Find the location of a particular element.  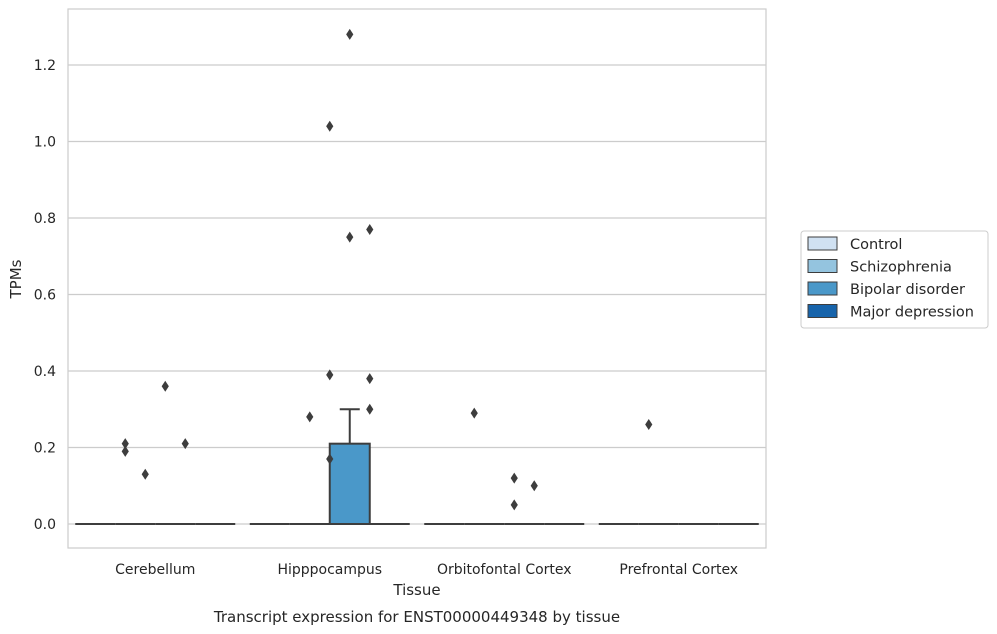

legend-label: Schizophrenia is located at coordinates (901, 268).